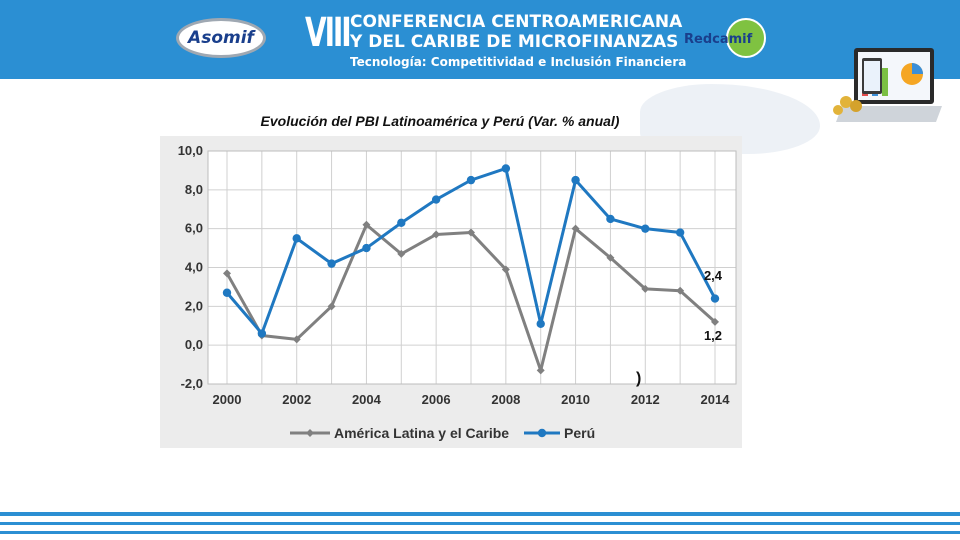 Image resolution: width=960 pixels, height=540 pixels. What do you see at coordinates (194, 228) in the screenshot?
I see `y-tick-label: 6,0` at bounding box center [194, 228].